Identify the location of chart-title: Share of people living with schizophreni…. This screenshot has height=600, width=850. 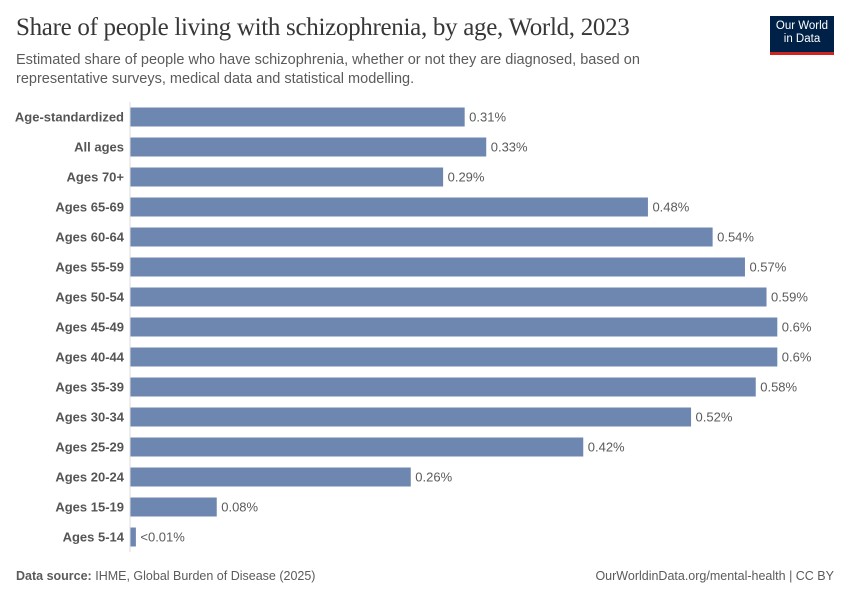
(323, 27).